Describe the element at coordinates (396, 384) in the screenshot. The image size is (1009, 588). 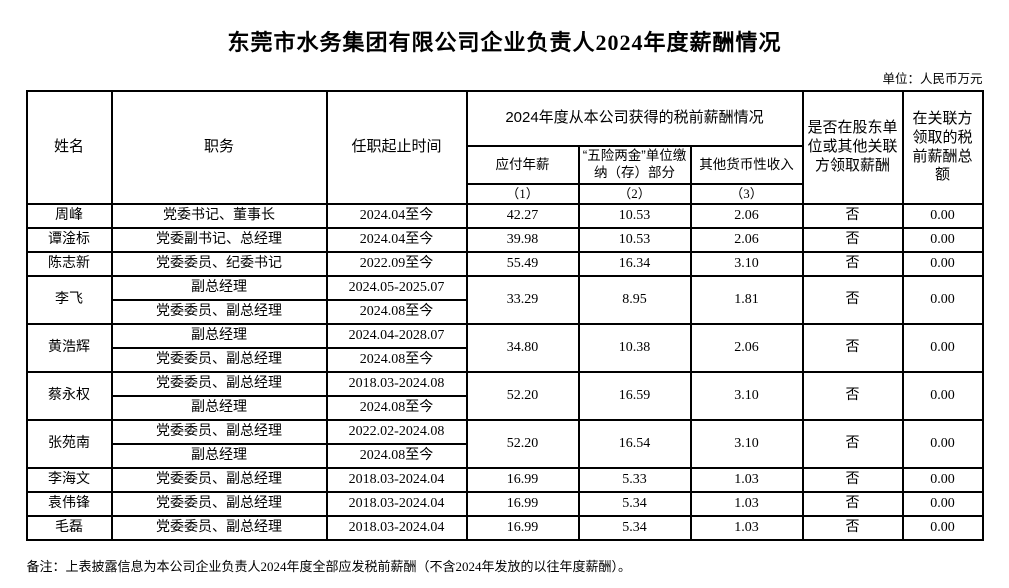
I see `cell-term: 2018.03-2024.08` at that location.